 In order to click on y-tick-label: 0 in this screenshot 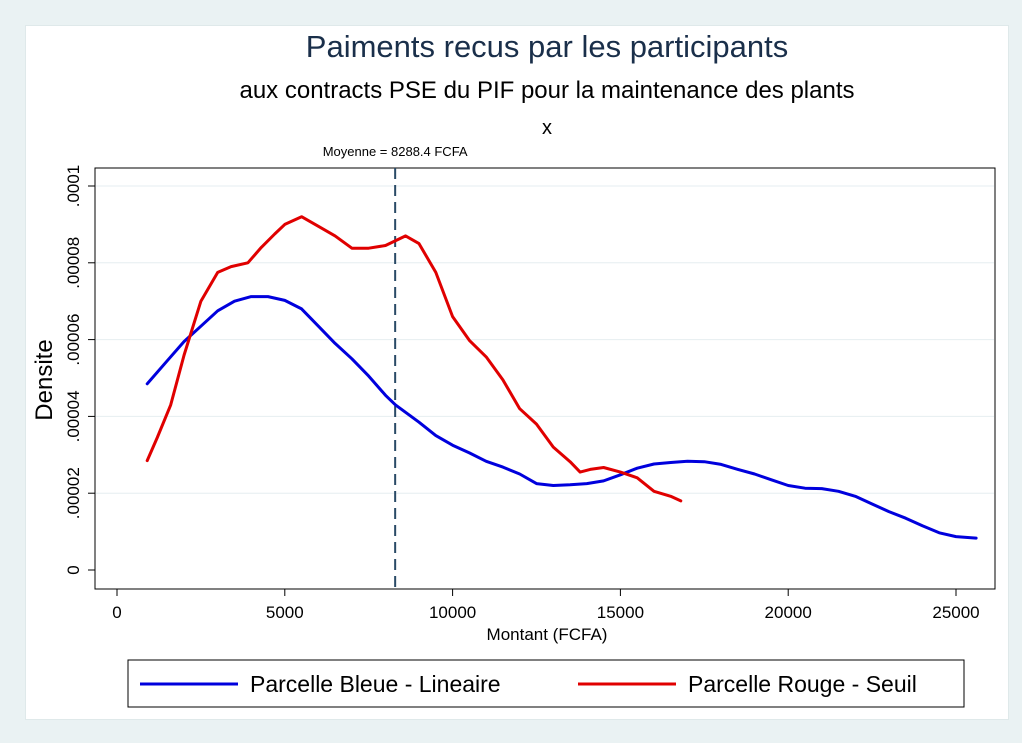, I will do `click(73, 569)`.